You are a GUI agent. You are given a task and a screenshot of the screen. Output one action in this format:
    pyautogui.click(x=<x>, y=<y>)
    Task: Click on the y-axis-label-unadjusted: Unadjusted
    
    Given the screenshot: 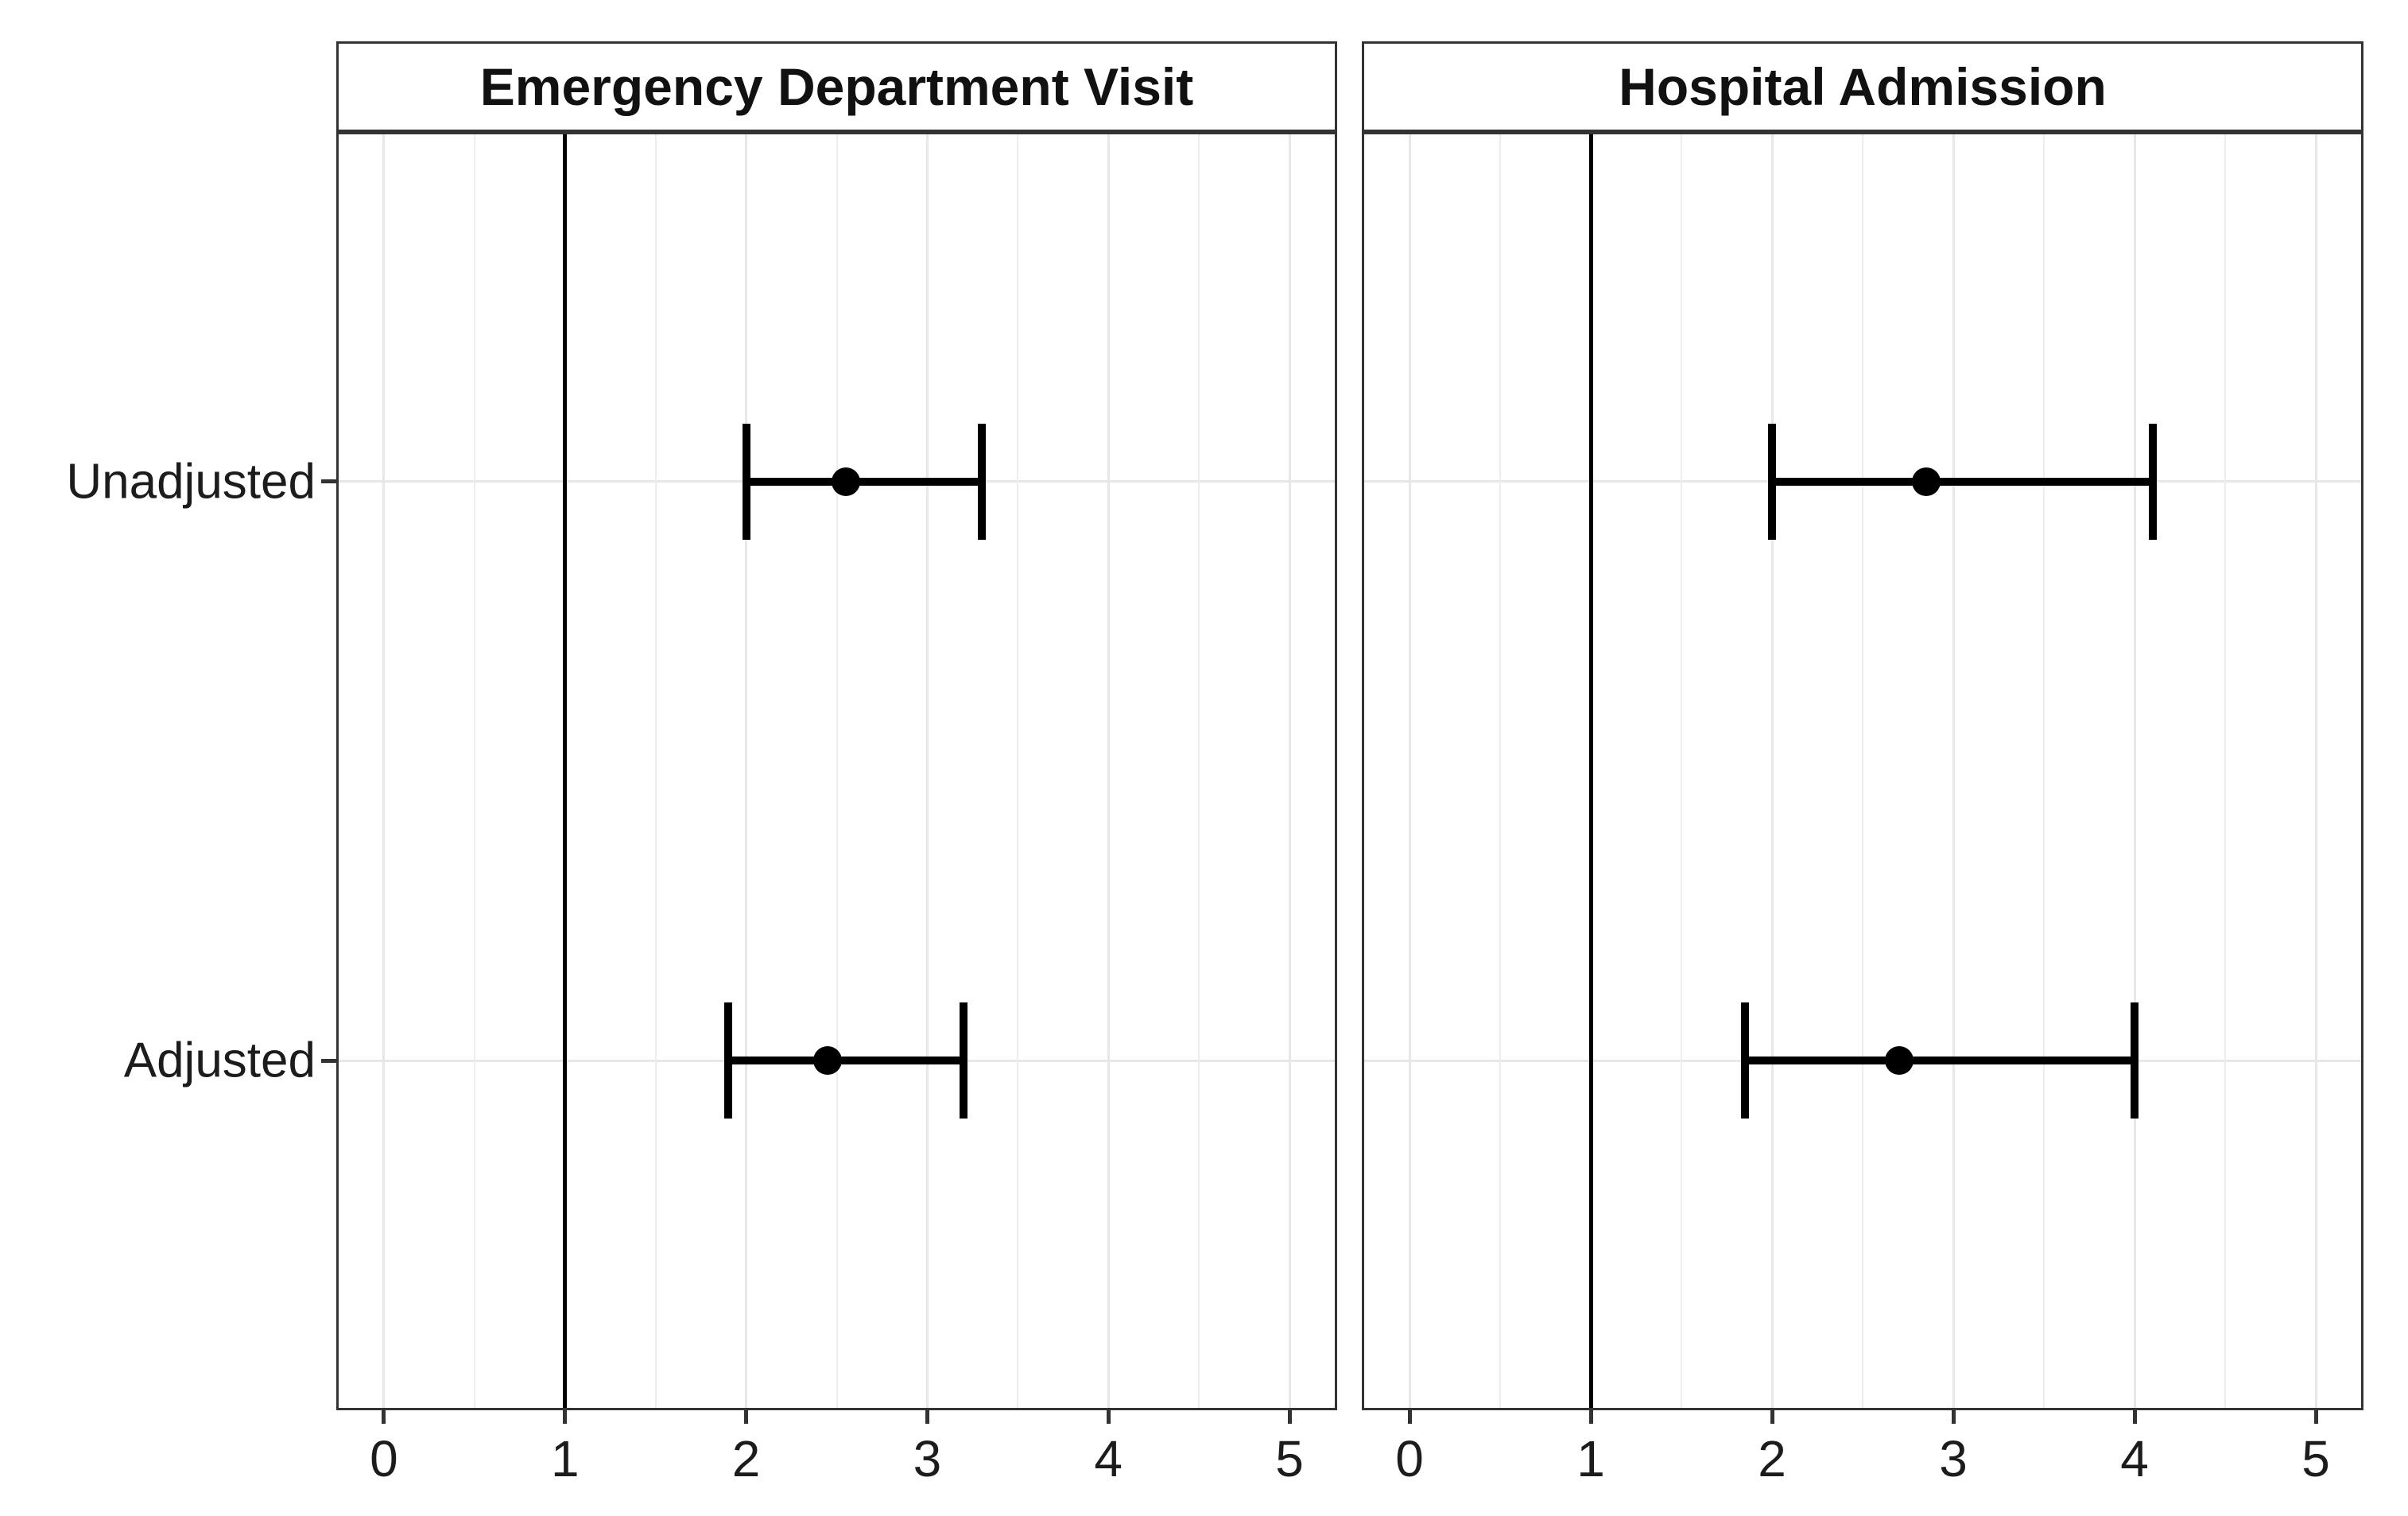 What is the action you would take?
    pyautogui.click(x=191, y=482)
    